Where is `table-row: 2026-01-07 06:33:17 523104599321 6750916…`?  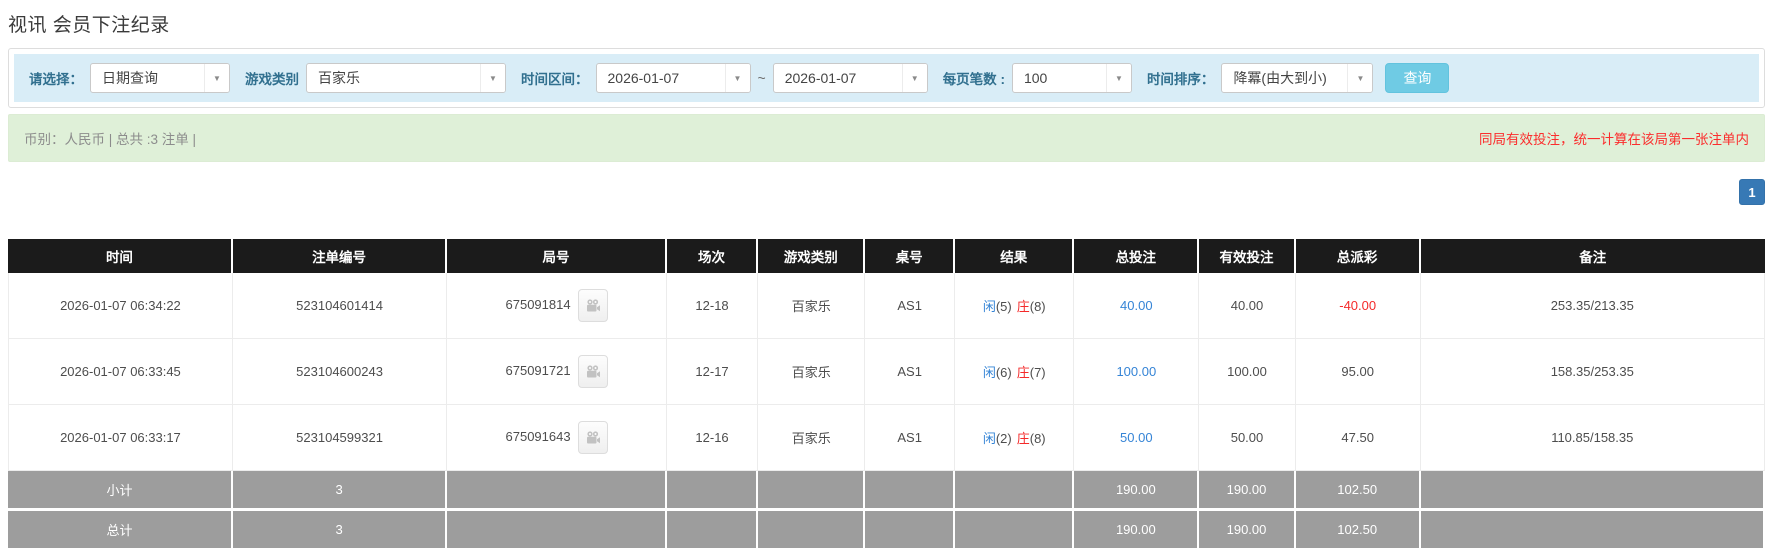 table-row: 2026-01-07 06:33:17 523104599321 6750916… is located at coordinates (886, 438).